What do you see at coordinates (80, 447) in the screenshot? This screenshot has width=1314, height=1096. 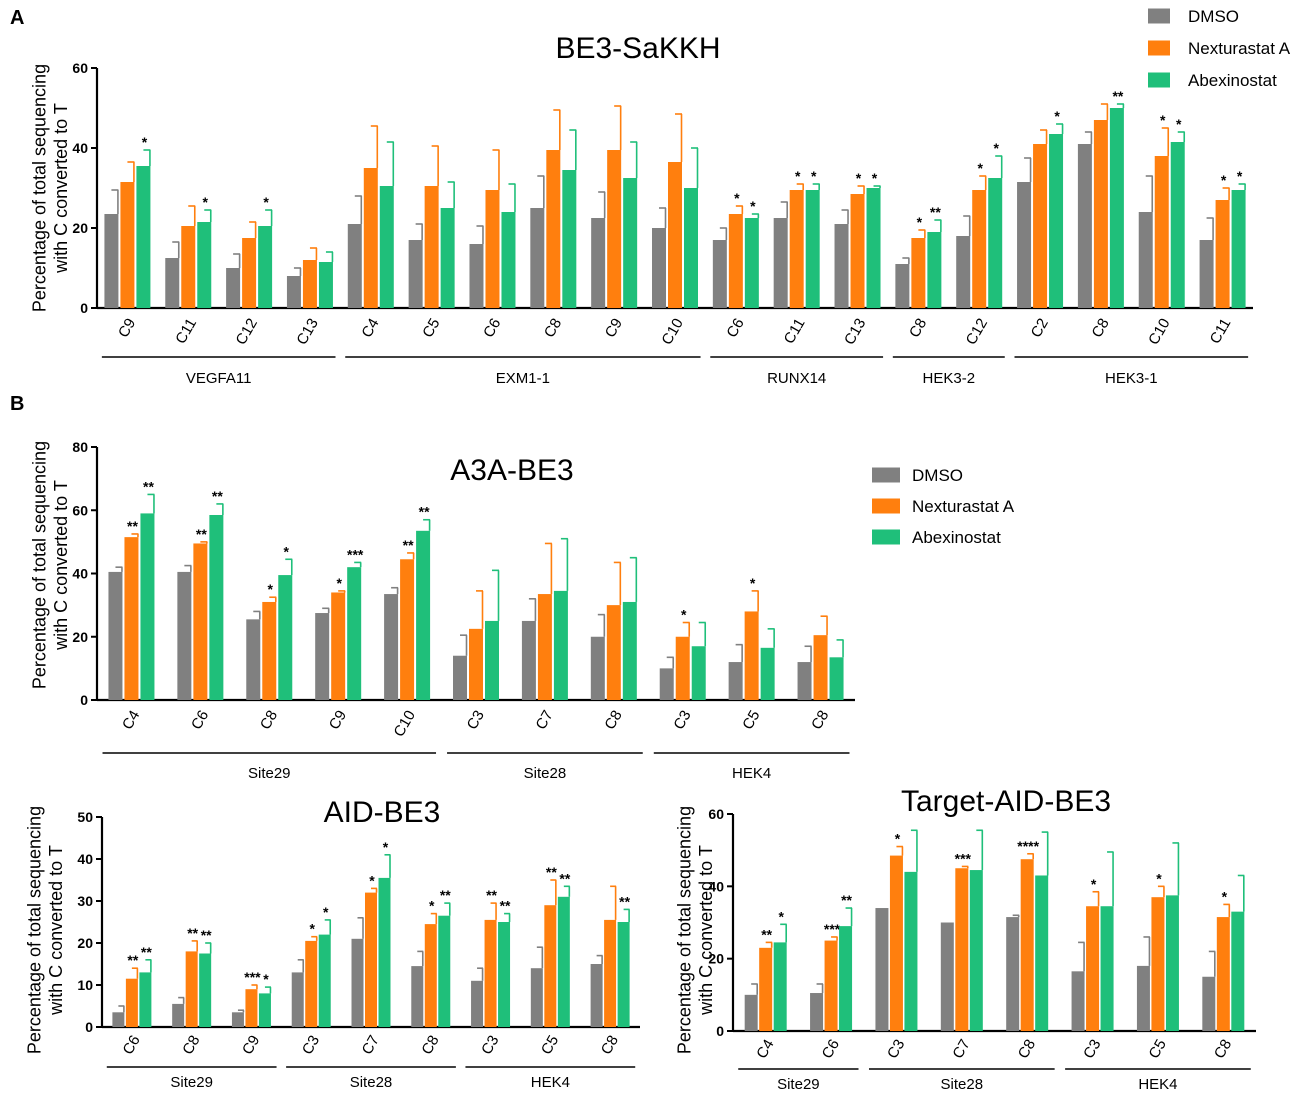 I see `y-tick-label: 80` at bounding box center [80, 447].